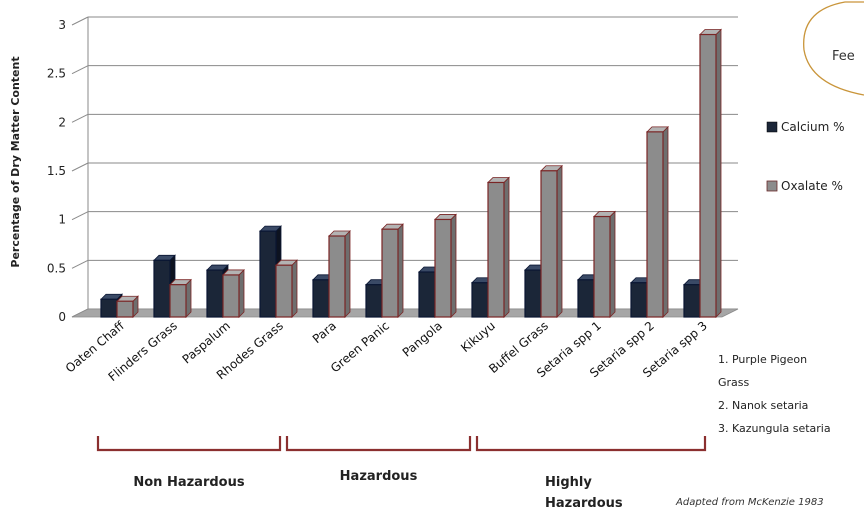  Describe the element at coordinates (749, 502) in the screenshot. I see `source-credit: Adapted from McKenzie 1983` at that location.